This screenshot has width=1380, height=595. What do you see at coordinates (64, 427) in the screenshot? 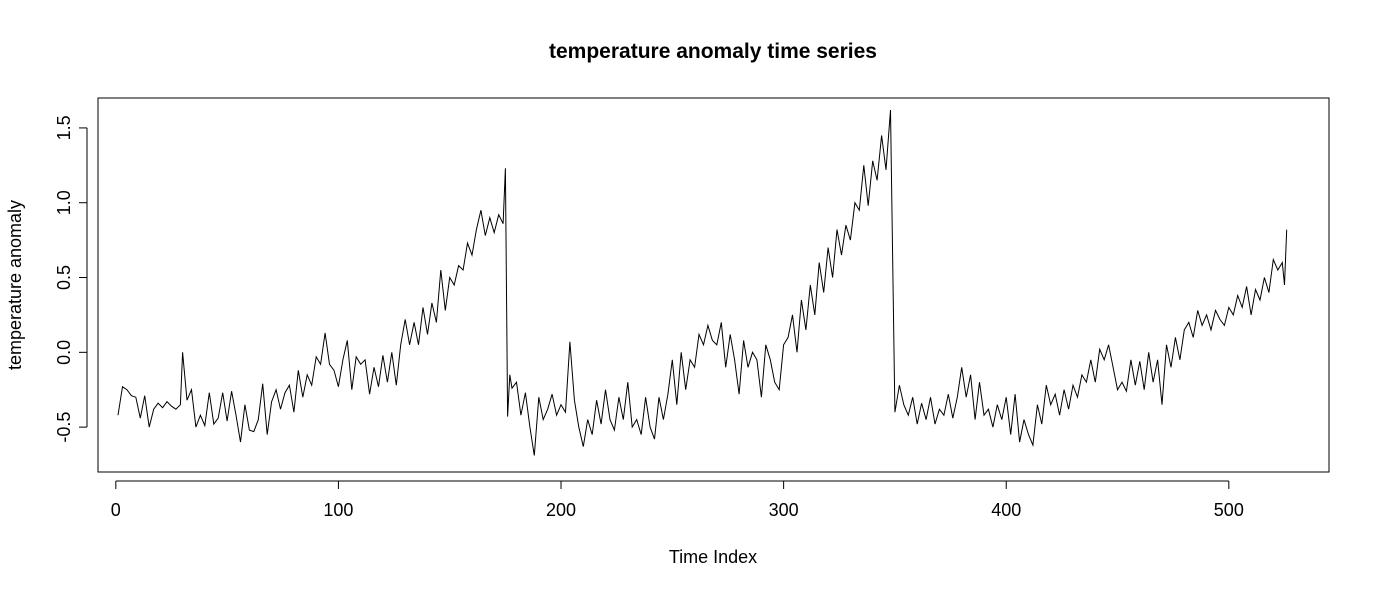
I see `y-tick-label: -0.5` at bounding box center [64, 427].